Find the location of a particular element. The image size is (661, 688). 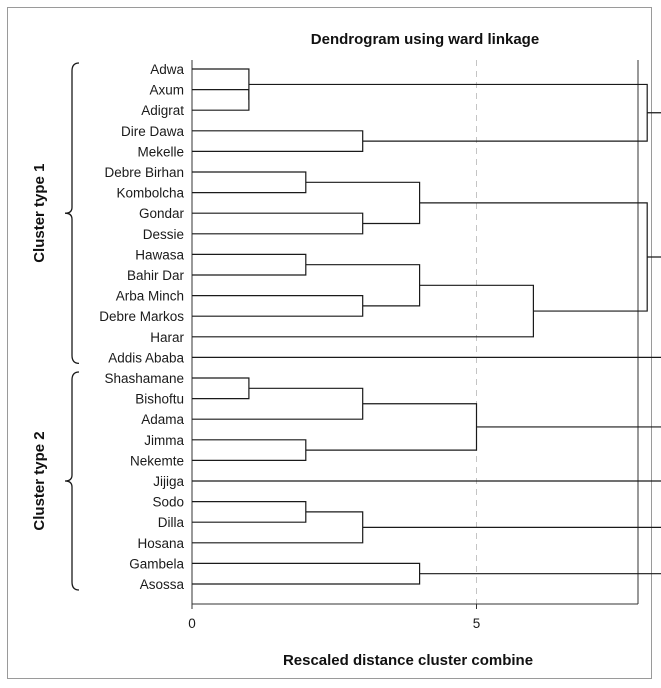

leaf-label: Asossa is located at coordinates (162, 584).